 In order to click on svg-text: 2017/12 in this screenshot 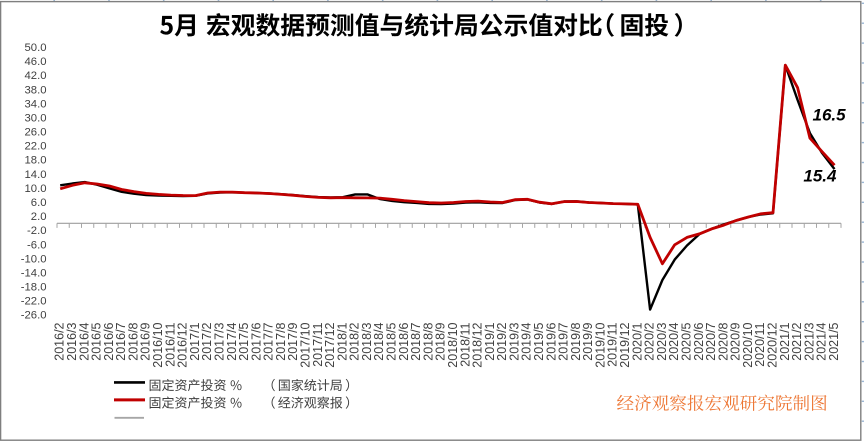, I will do `click(330, 344)`.